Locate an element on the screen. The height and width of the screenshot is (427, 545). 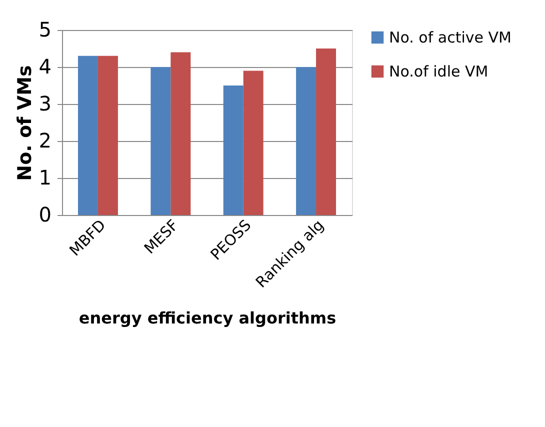
y-tick-label: 2 is located at coordinates (45, 140).